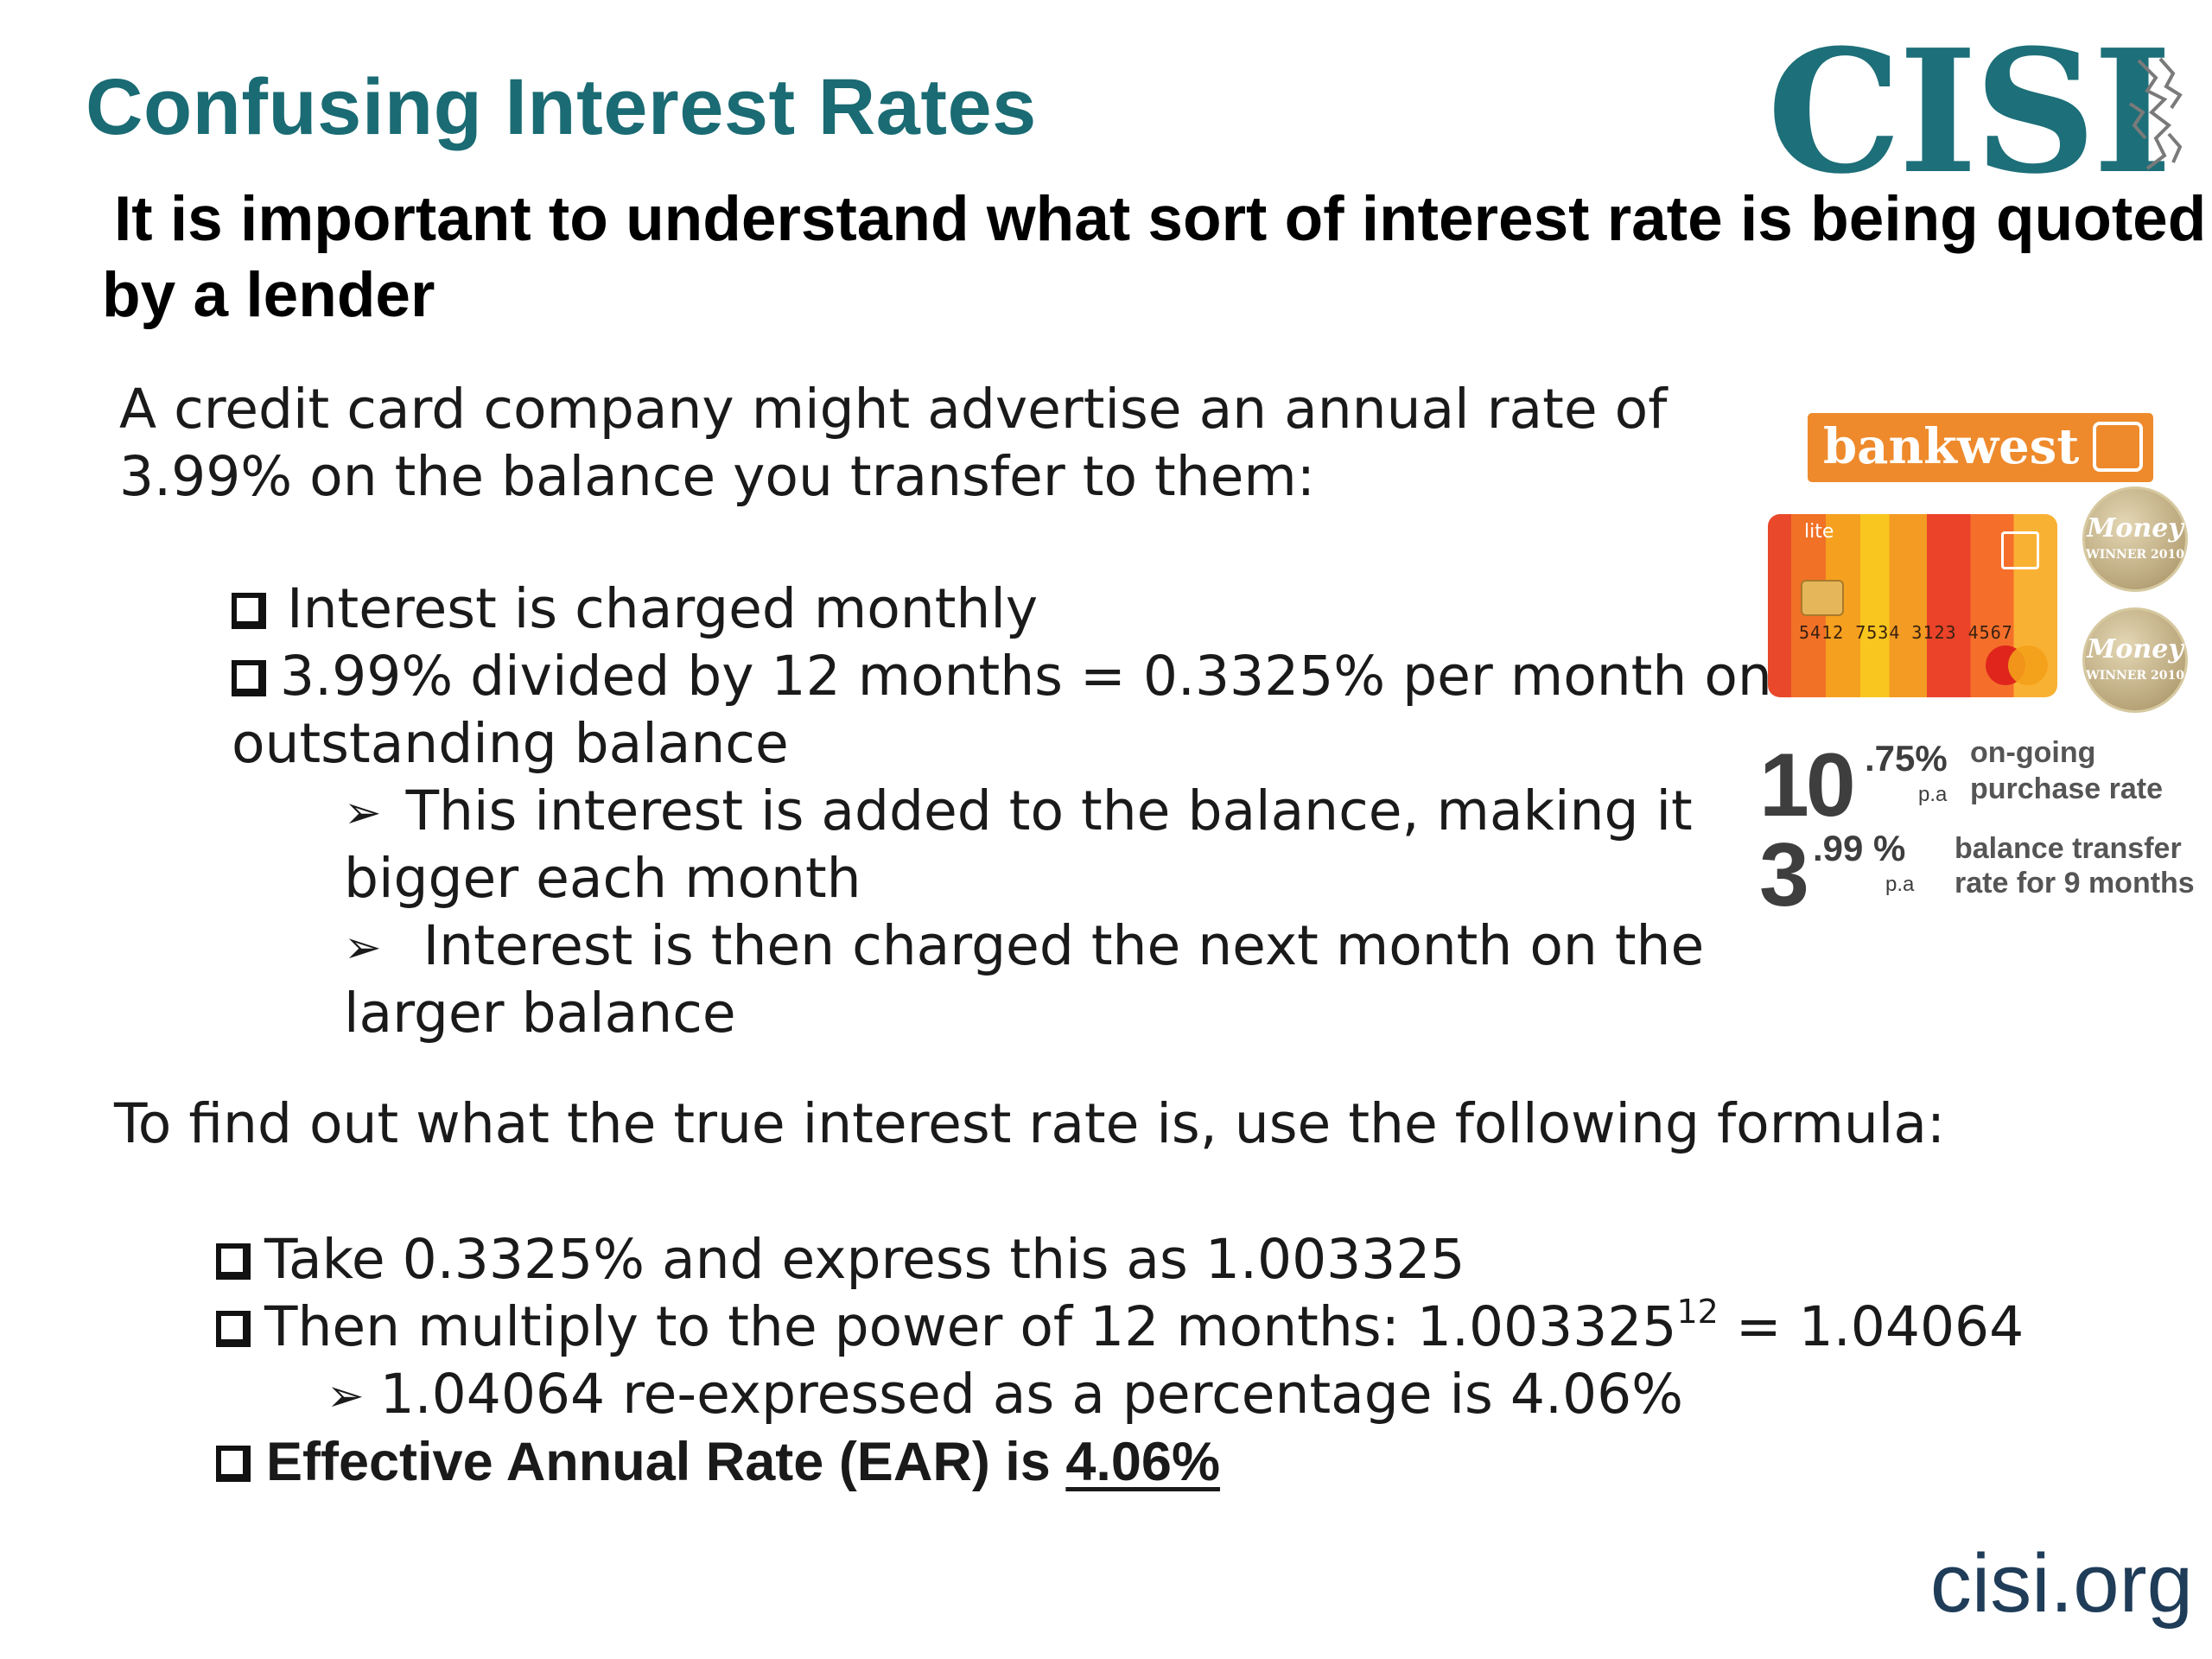  Describe the element at coordinates (1859, 848) in the screenshot. I see `rate2-decimal: .99 %` at that location.